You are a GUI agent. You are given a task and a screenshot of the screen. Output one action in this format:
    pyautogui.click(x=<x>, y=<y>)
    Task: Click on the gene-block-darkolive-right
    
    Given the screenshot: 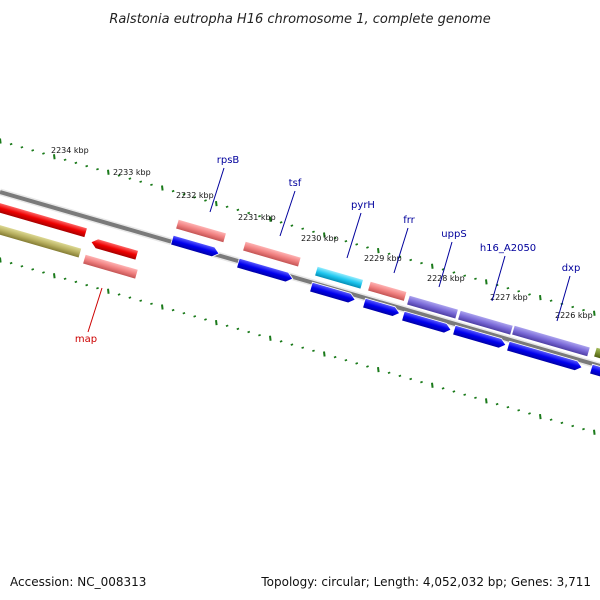 What is the action you would take?
    pyautogui.click(x=596, y=354)
    